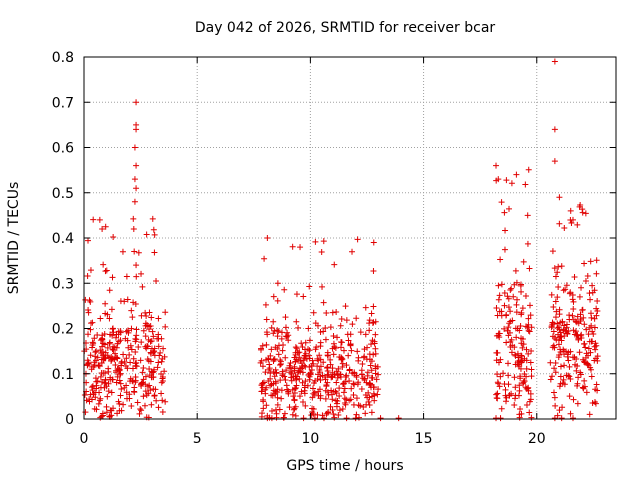 This screenshot has width=640, height=480. What do you see at coordinates (63, 284) in the screenshot?
I see `y-tick-label: 0.3` at bounding box center [63, 284].